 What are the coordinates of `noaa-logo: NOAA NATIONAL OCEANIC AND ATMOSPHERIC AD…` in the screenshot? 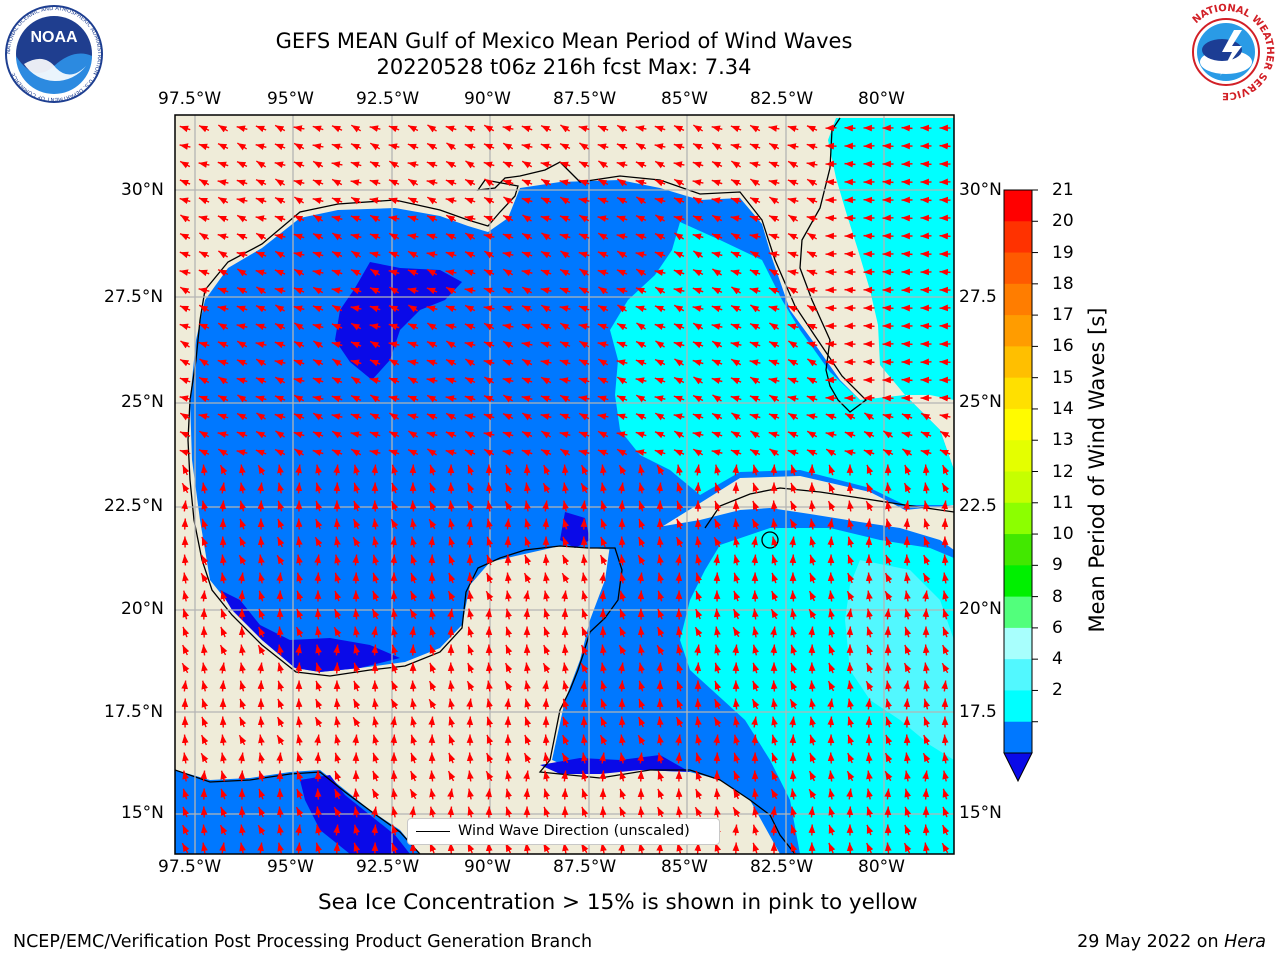 It's located at (54, 54).